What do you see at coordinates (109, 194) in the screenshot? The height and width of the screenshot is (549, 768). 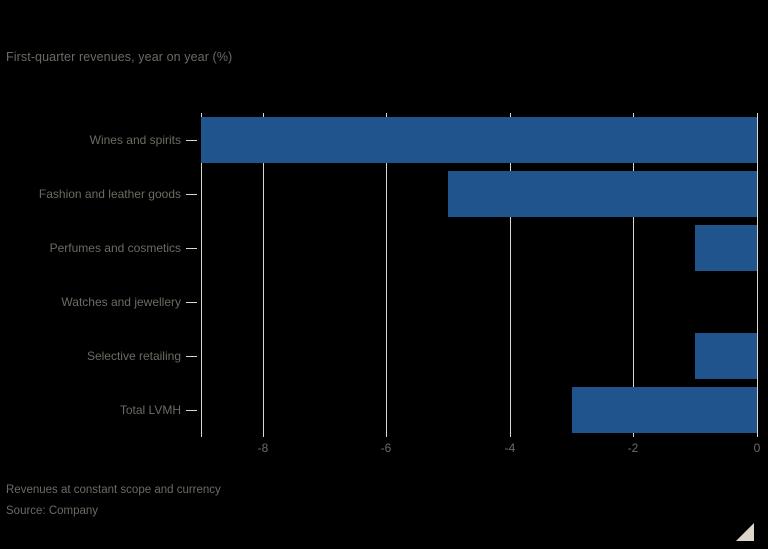 I see `category-label: Fashion and leather goods` at bounding box center [109, 194].